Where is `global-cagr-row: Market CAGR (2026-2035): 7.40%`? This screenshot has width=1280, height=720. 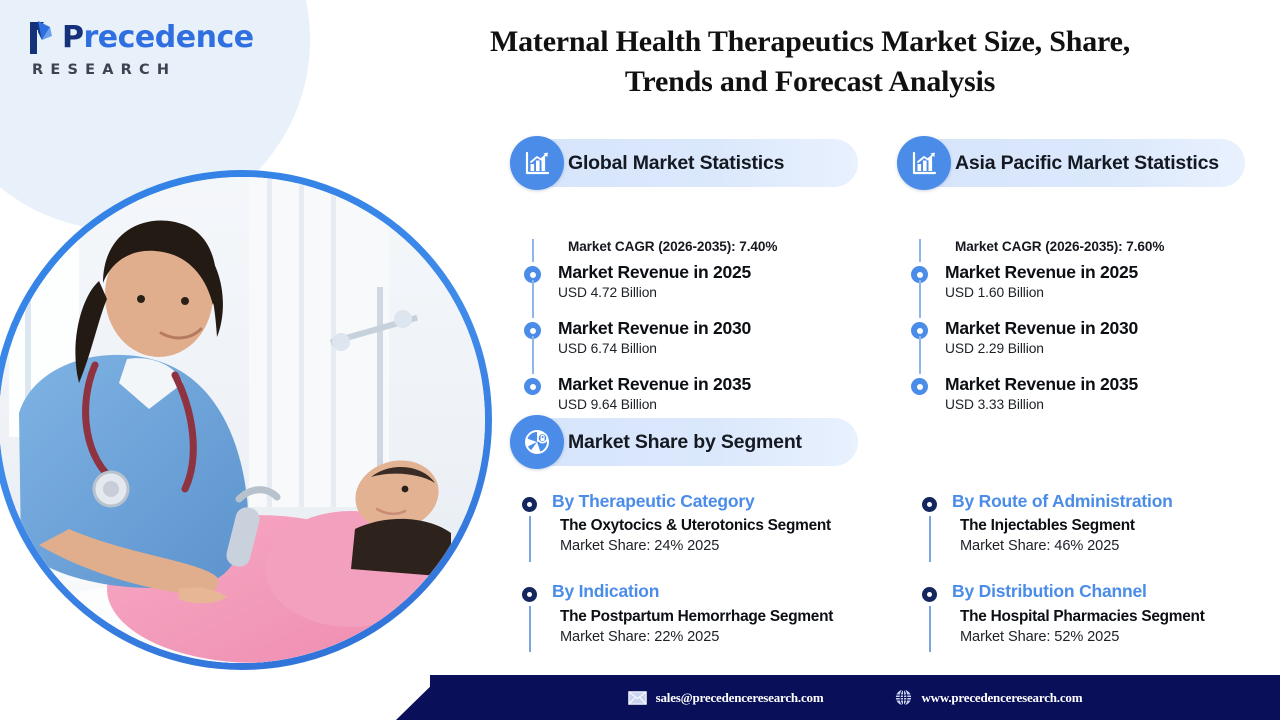 global-cagr-row: Market CAGR (2026-2035): 7.40% is located at coordinates (690, 250).